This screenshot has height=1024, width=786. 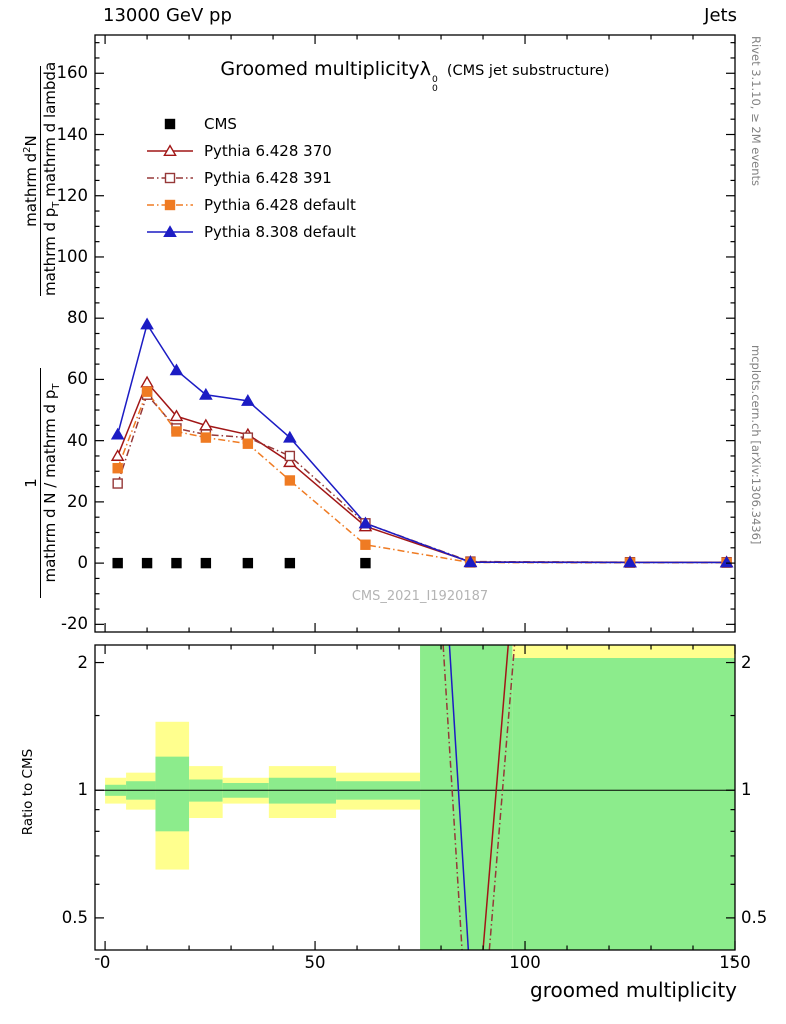 What do you see at coordinates (280, 204) in the screenshot?
I see `legend-label: Pythia 6.428 default` at bounding box center [280, 204].